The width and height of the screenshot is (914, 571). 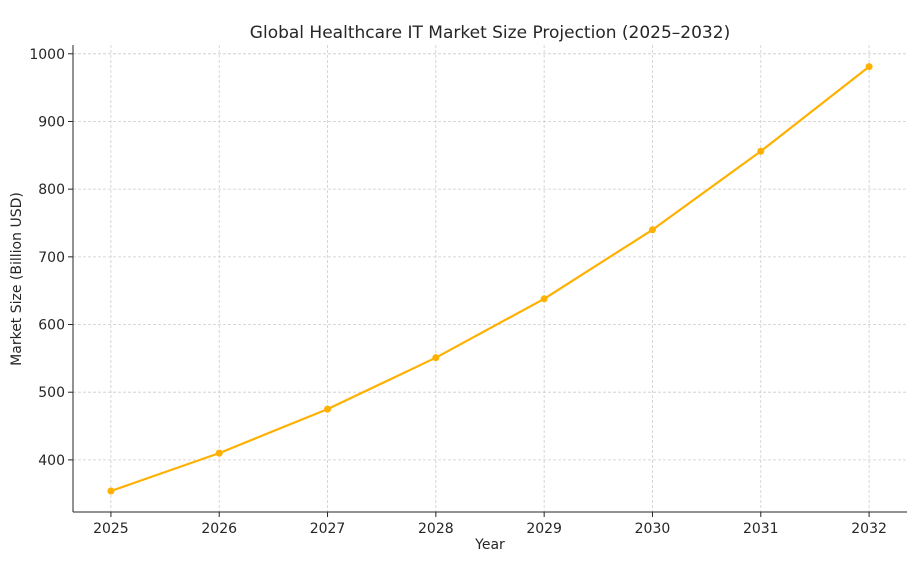 I want to click on y-axis-label: Market Size (Billion USD), so click(x=17, y=279).